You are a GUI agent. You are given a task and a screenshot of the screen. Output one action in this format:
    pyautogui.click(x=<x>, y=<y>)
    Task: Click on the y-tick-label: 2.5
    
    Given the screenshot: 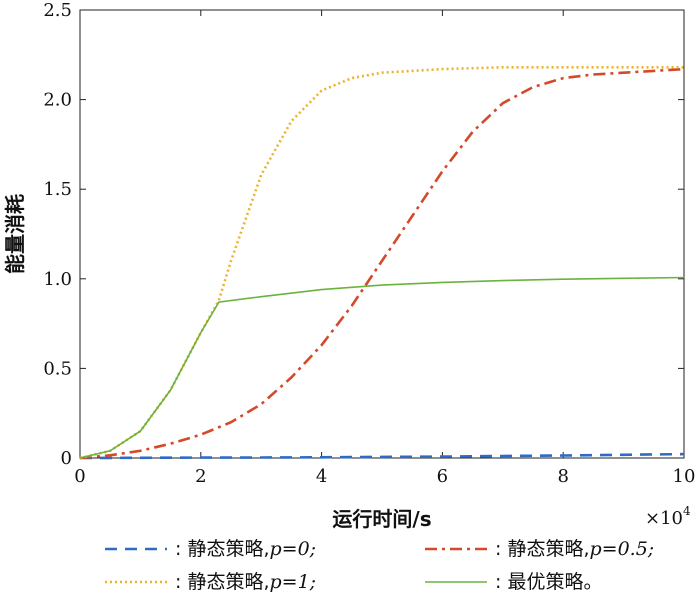 What is the action you would take?
    pyautogui.click(x=57, y=10)
    